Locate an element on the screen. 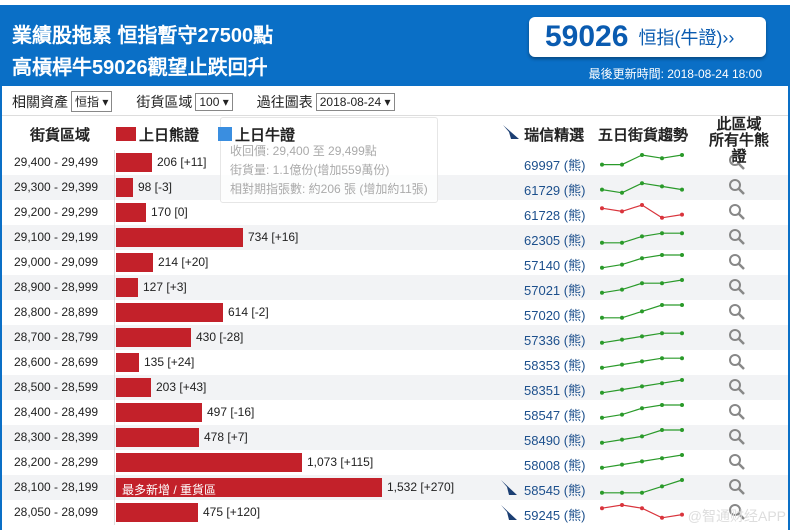 The height and width of the screenshot is (530, 794). bear-bar: 最多新增 / 重貨區 is located at coordinates (249, 487).